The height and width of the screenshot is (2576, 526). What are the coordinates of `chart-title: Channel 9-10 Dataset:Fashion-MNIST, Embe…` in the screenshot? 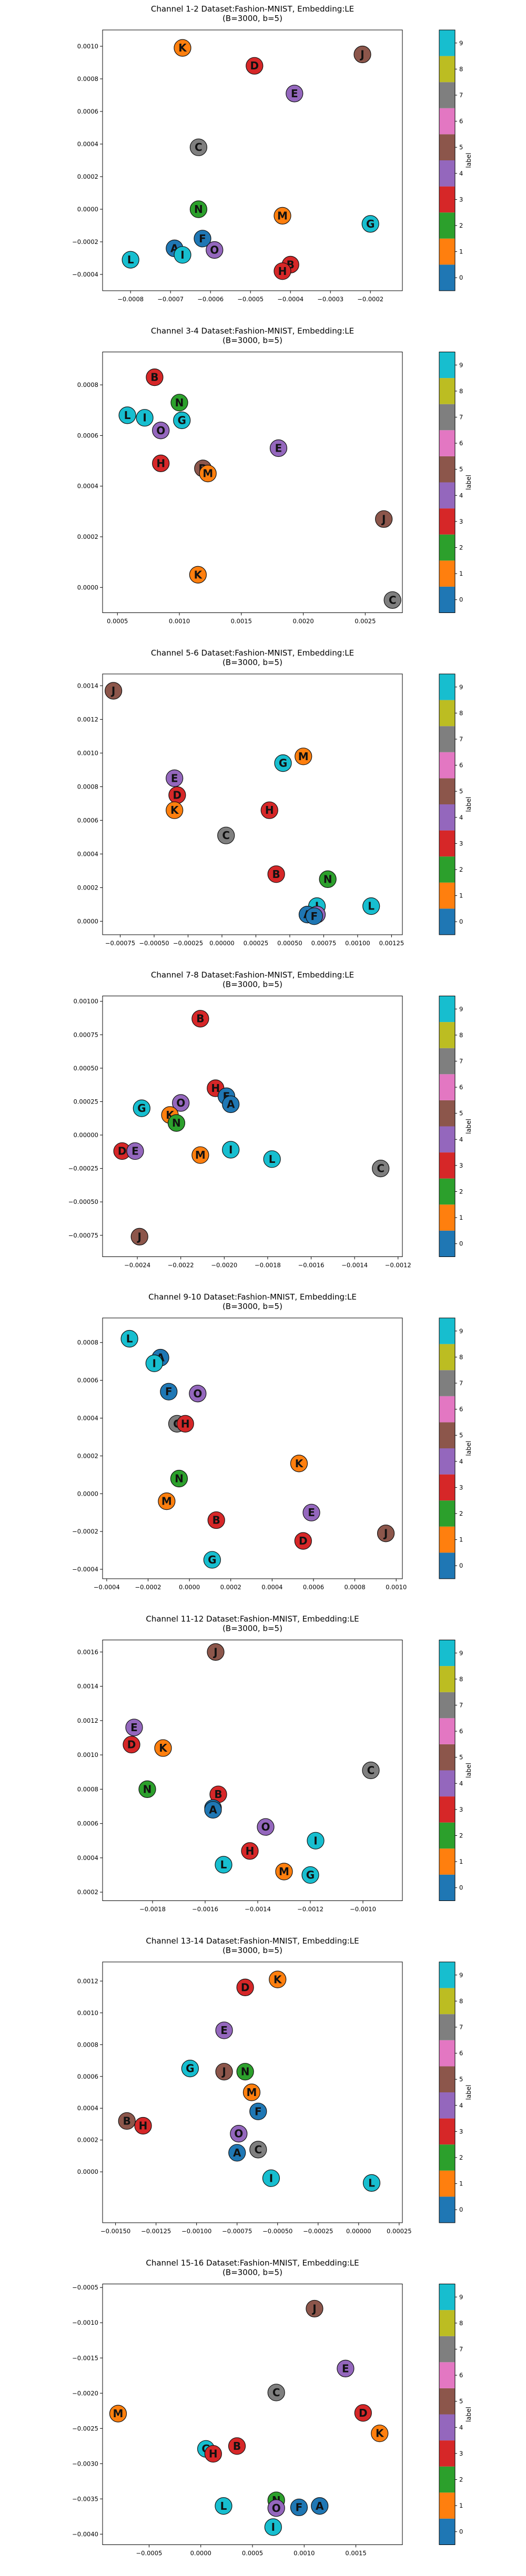 It's located at (252, 1297).